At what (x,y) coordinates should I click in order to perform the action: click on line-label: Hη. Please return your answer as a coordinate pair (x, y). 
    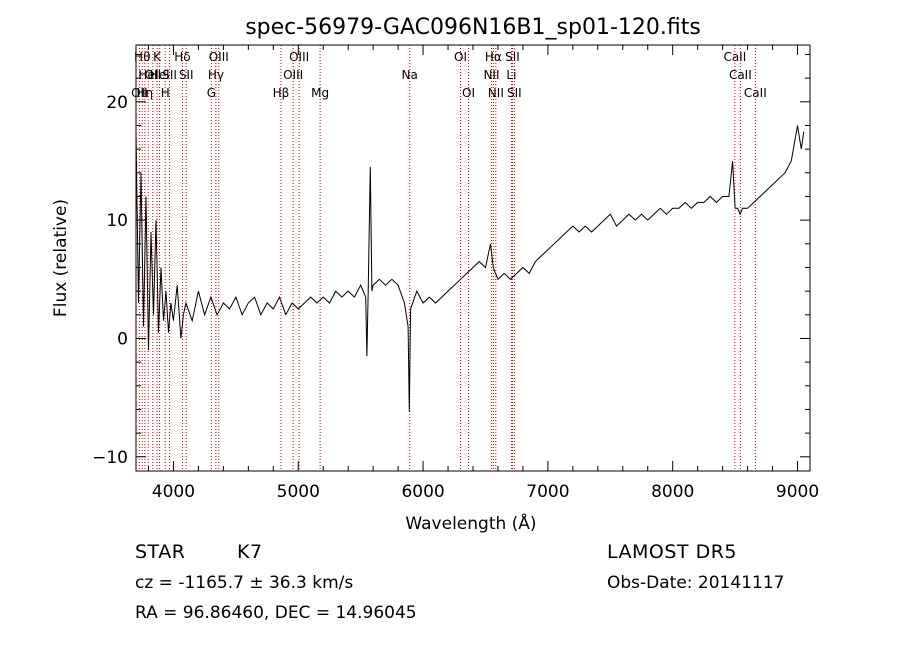
    Looking at the image, I should click on (145, 93).